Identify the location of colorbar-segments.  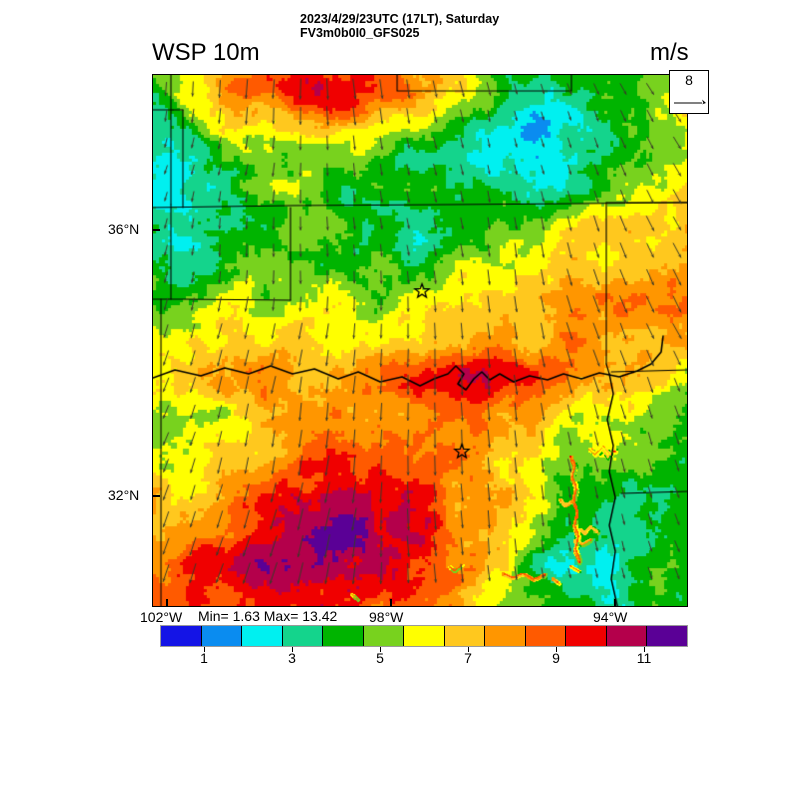
(424, 636).